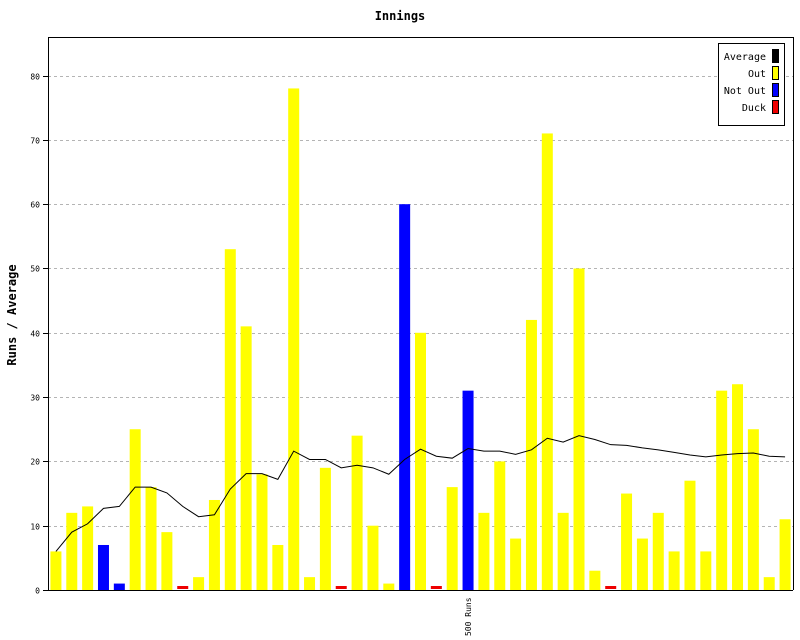  Describe the element at coordinates (35, 334) in the screenshot. I see `y-tick-label: 40` at that location.